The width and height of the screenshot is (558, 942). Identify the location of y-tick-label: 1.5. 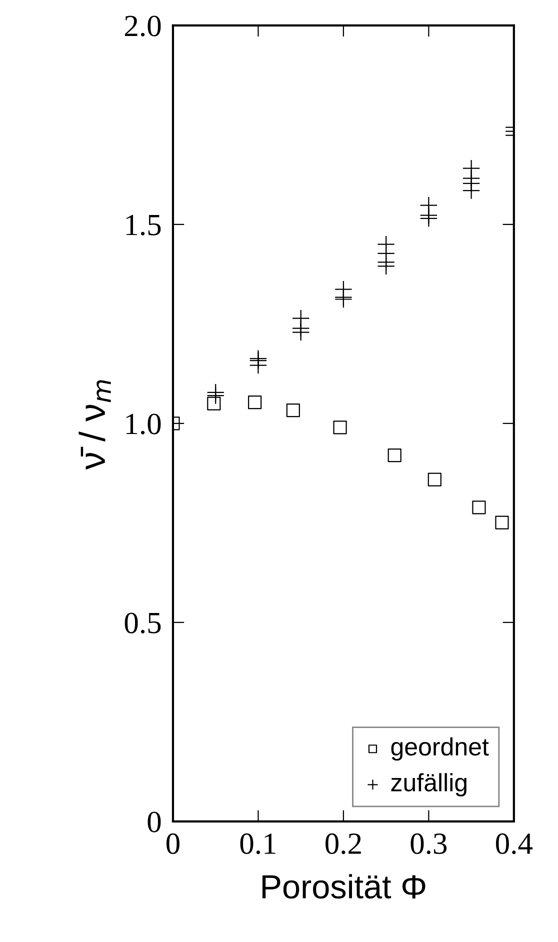
(143, 225).